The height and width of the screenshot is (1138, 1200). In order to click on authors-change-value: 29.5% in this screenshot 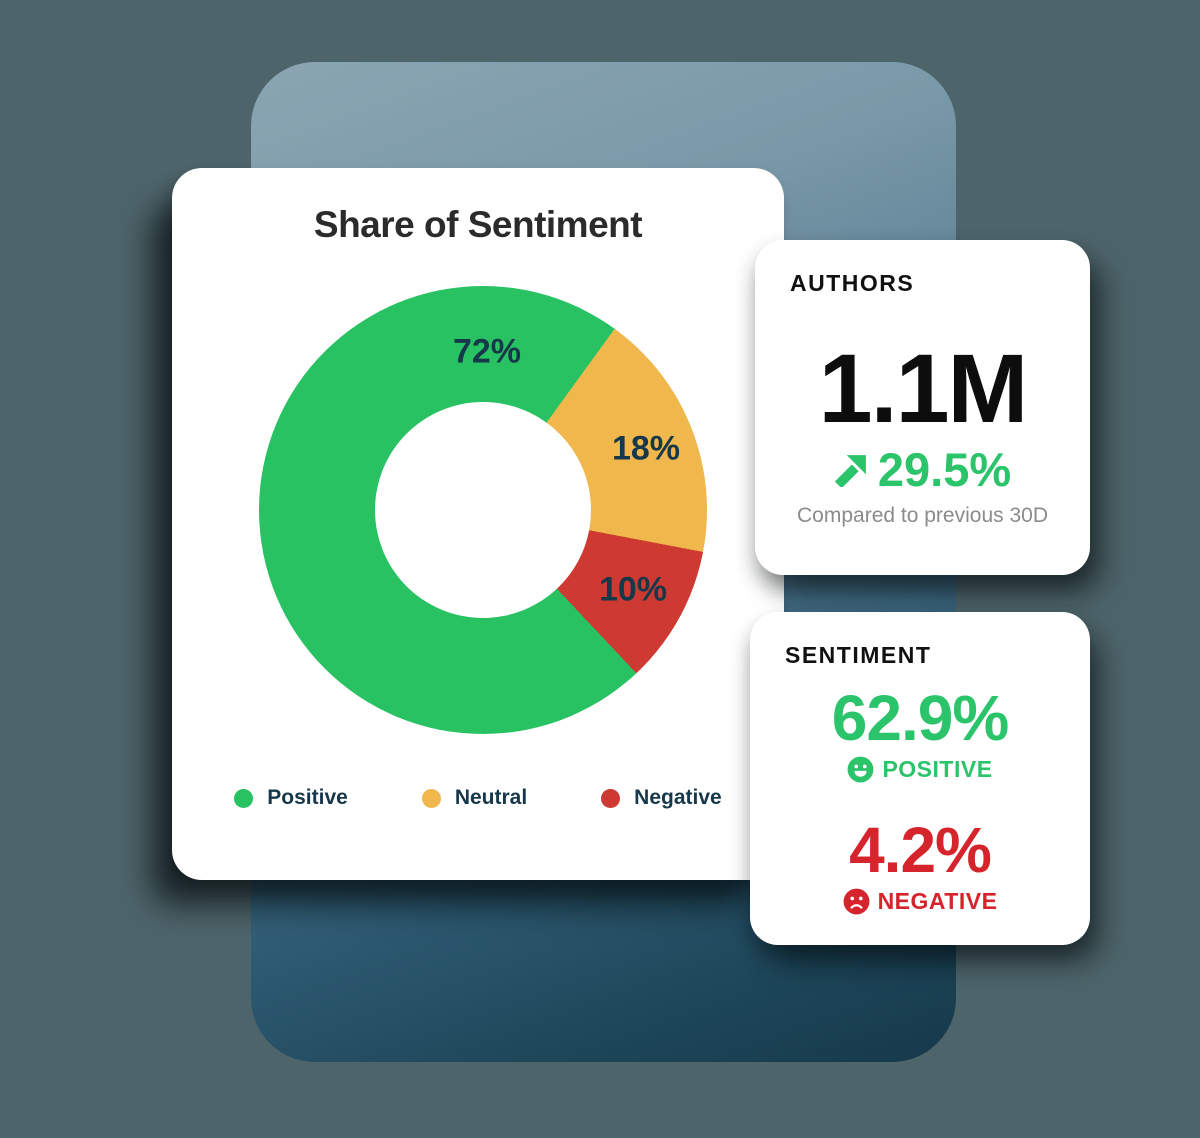, I will do `click(944, 469)`.